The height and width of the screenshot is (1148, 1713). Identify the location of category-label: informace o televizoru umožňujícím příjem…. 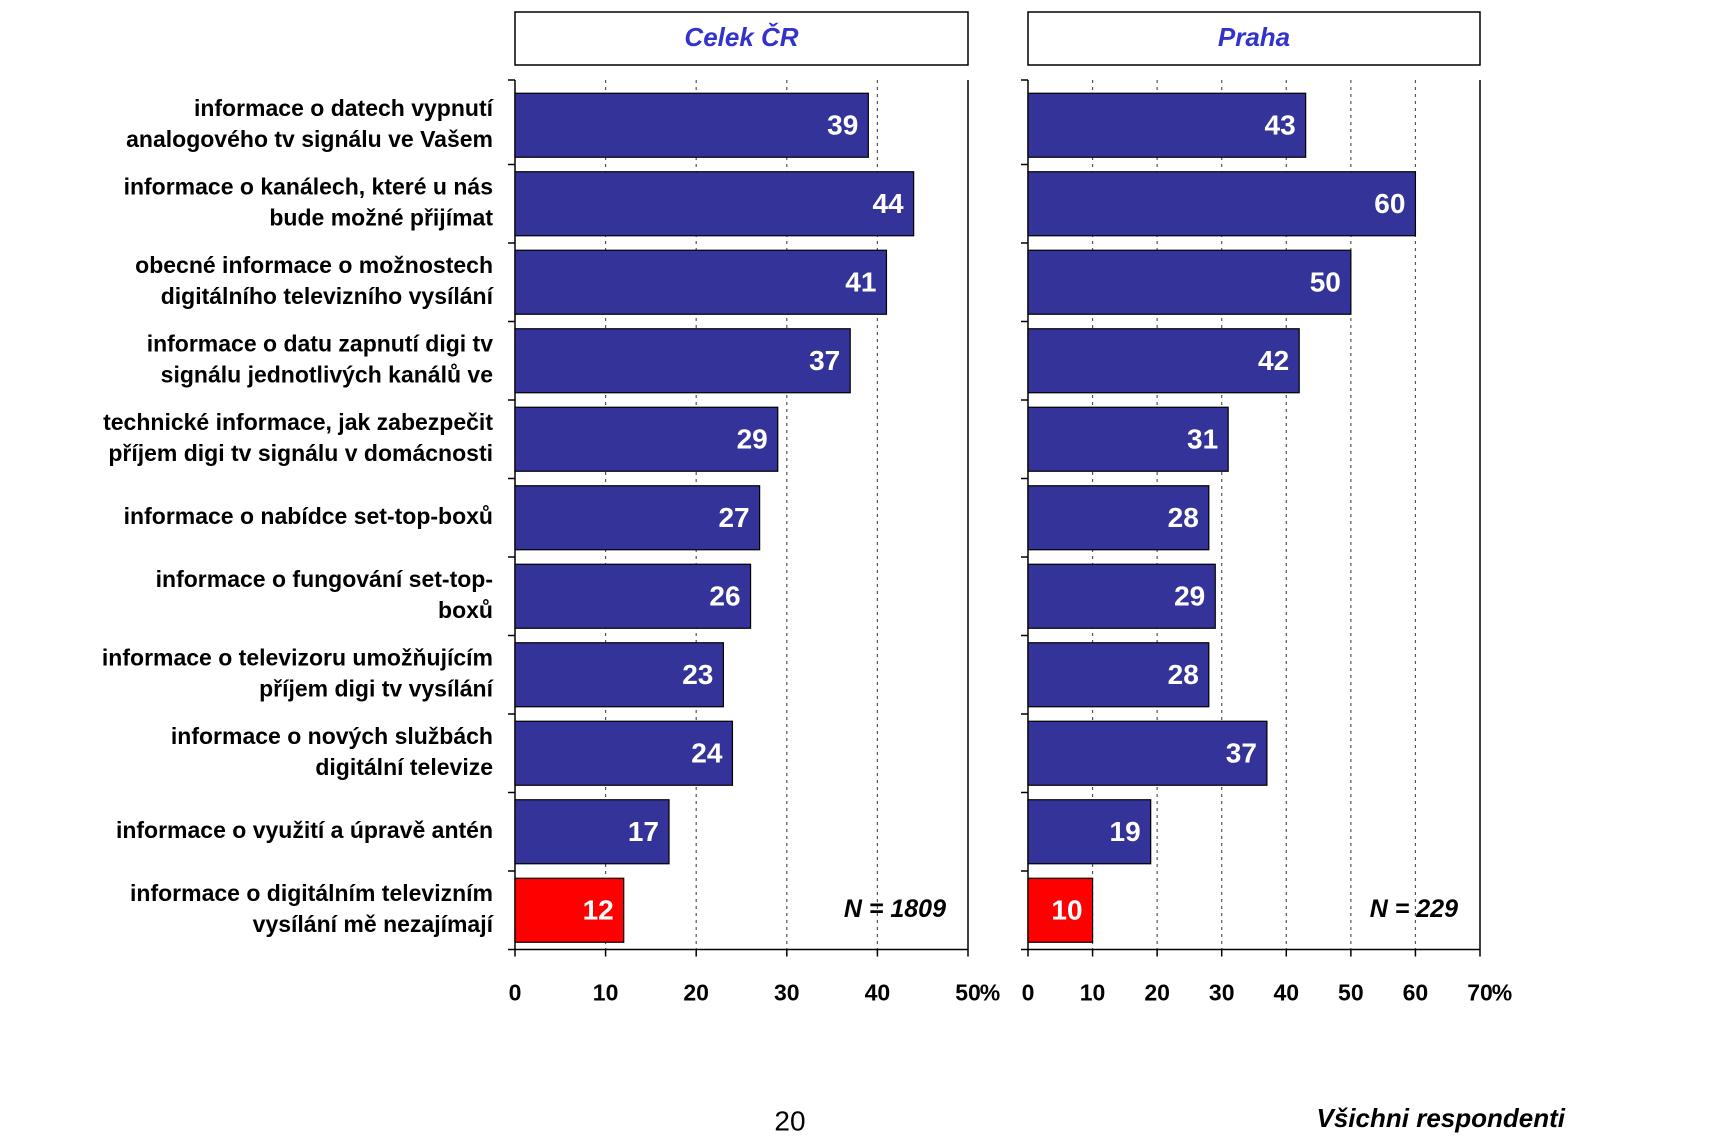
(298, 672).